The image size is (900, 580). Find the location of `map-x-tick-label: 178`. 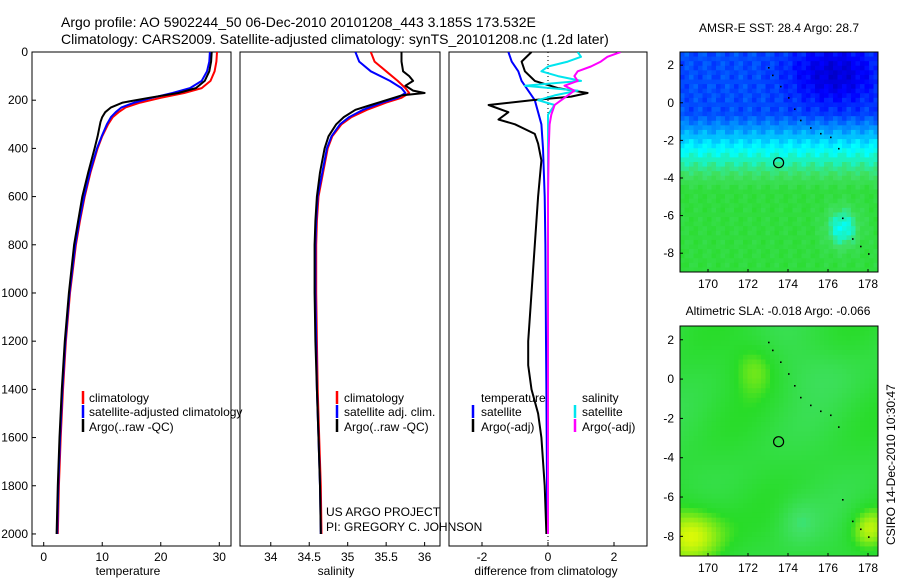

map-x-tick-label: 178 is located at coordinates (868, 568).